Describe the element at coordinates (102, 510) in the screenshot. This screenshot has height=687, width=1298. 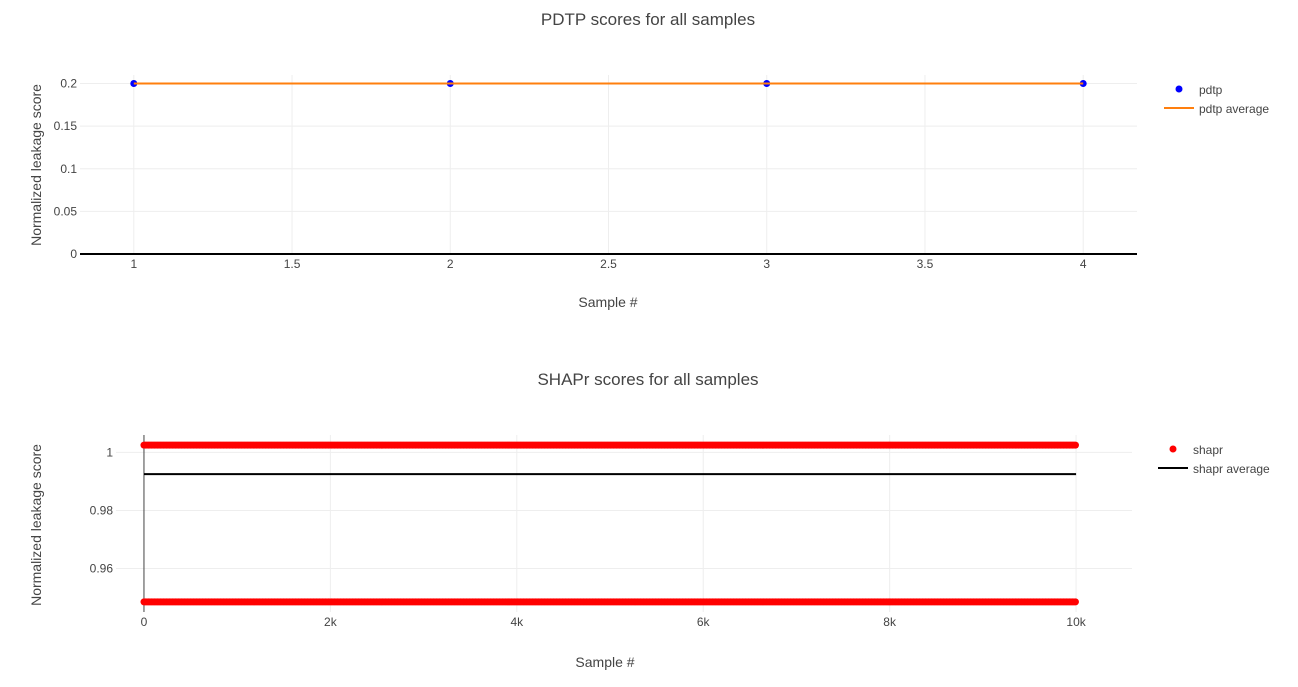
I see `y-tick-label: 0.98` at that location.